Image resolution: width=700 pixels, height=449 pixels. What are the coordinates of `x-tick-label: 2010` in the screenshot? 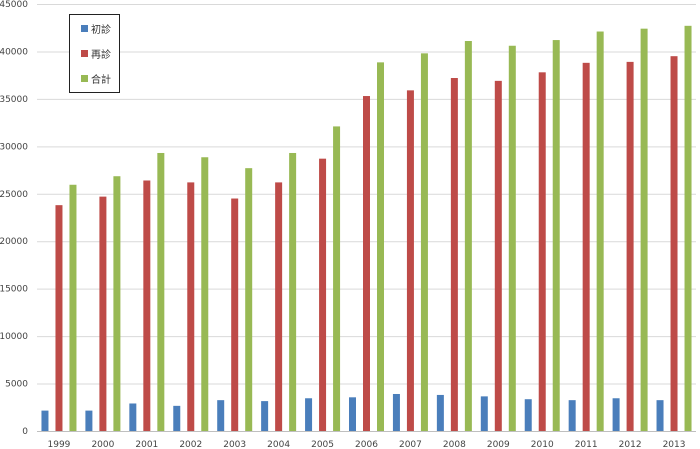 It's located at (542, 444).